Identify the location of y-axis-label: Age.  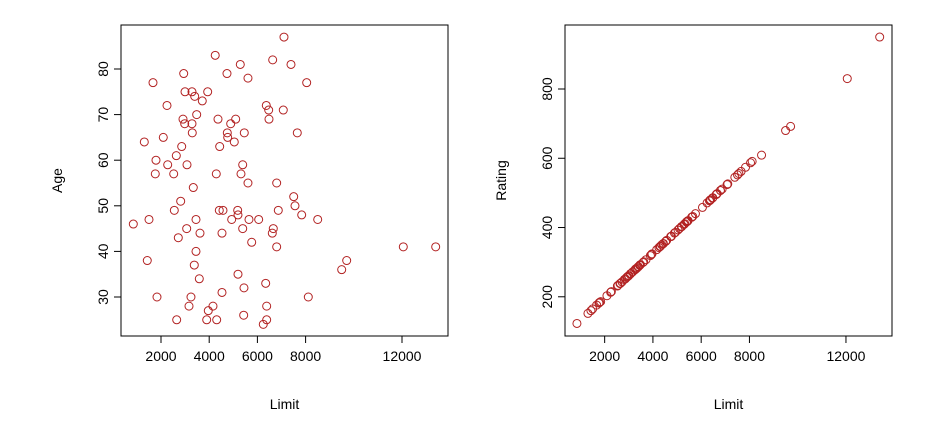
(57, 180).